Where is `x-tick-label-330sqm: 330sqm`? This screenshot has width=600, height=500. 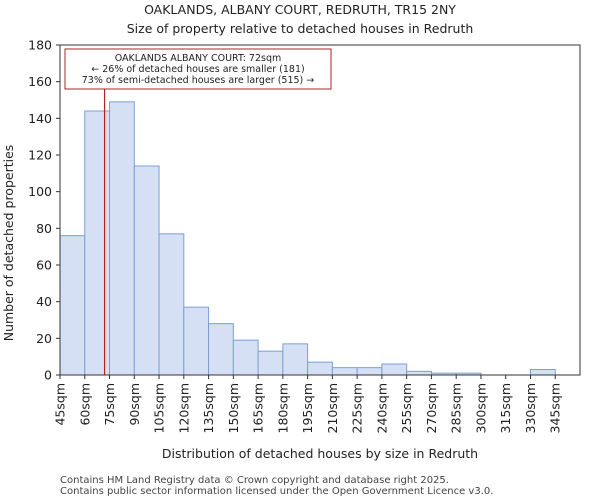 x-tick-label-330sqm: 330sqm is located at coordinates (530, 408).